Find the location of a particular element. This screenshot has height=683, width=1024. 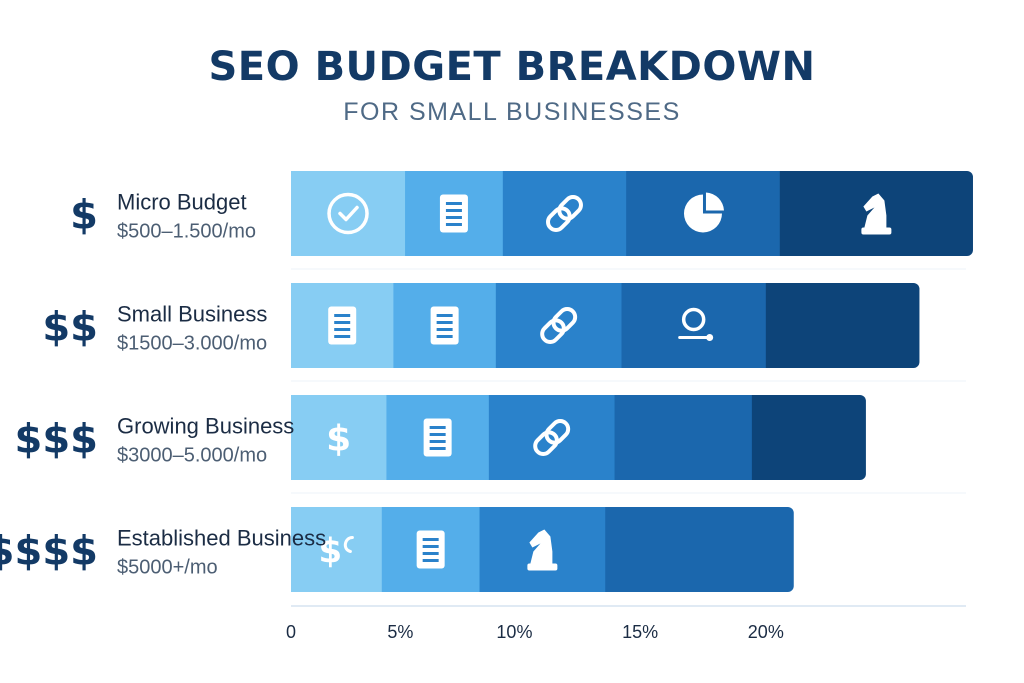

x-tick-label: 15% is located at coordinates (640, 632).